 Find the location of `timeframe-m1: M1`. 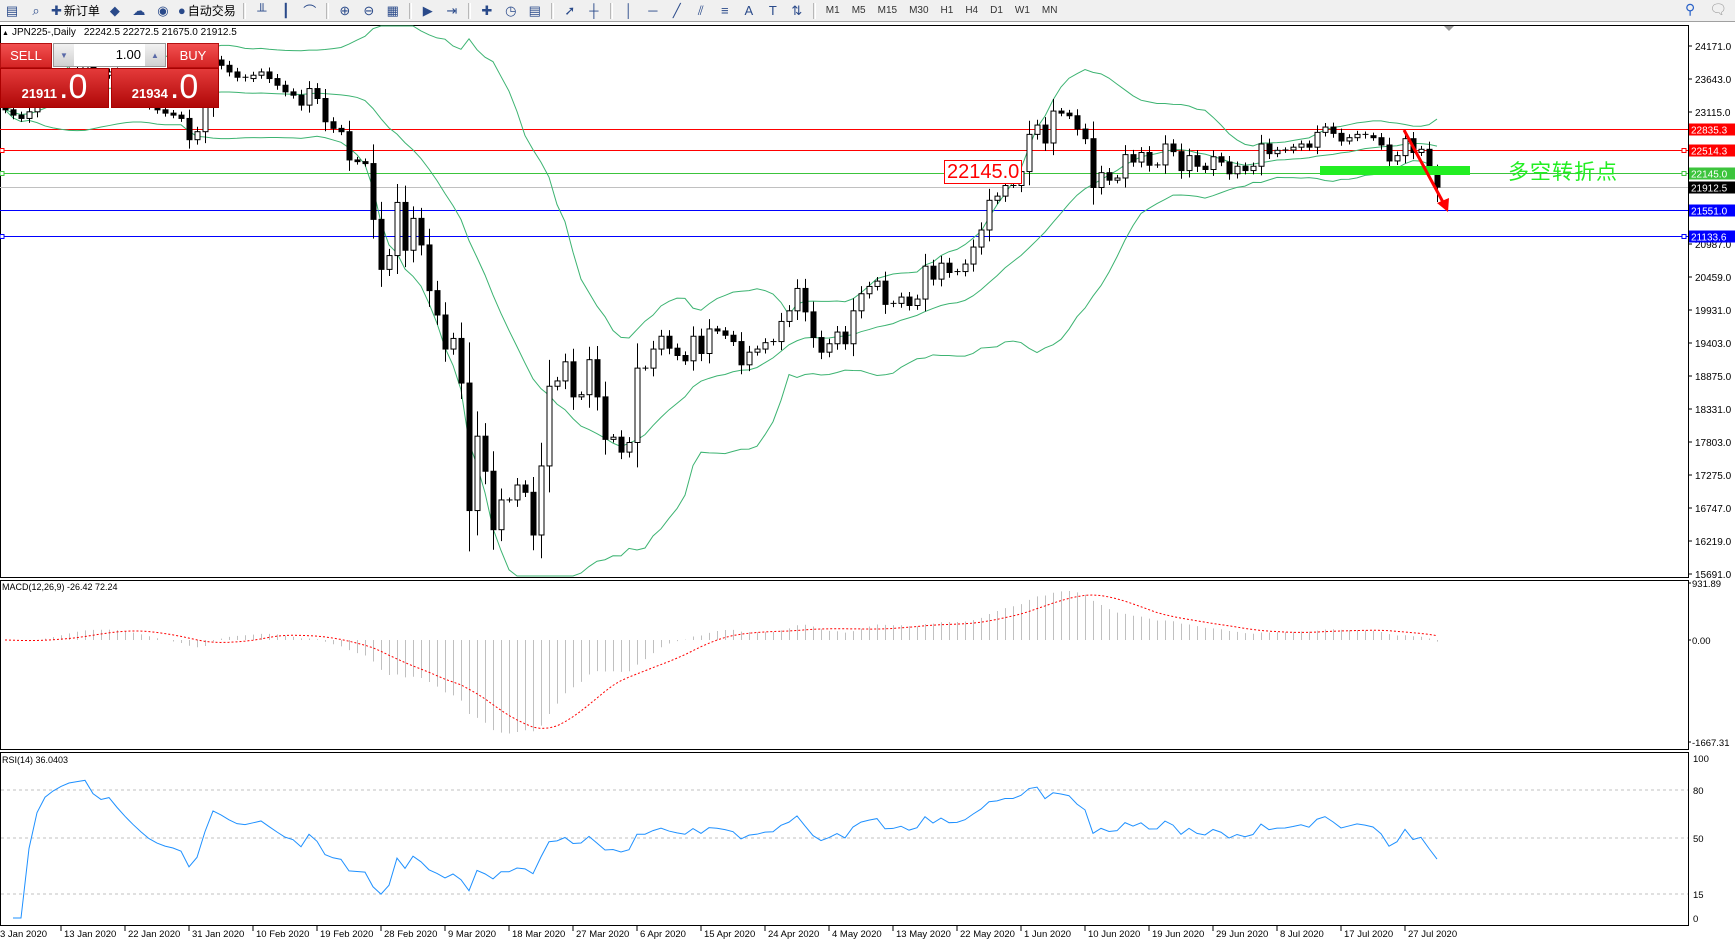

timeframe-m1: M1 is located at coordinates (832, 10).